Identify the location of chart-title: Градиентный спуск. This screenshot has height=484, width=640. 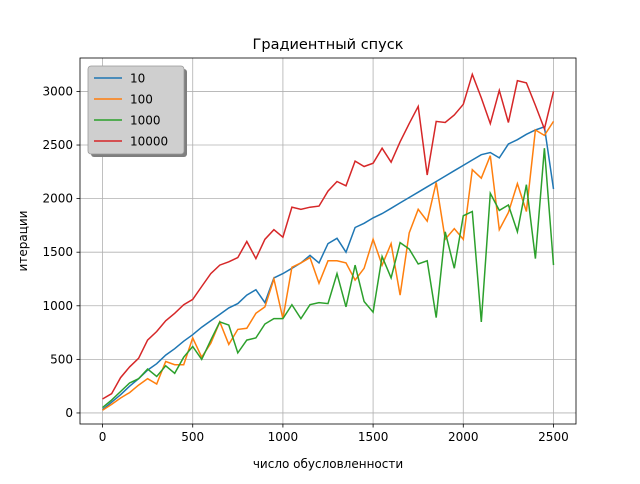
(328, 45).